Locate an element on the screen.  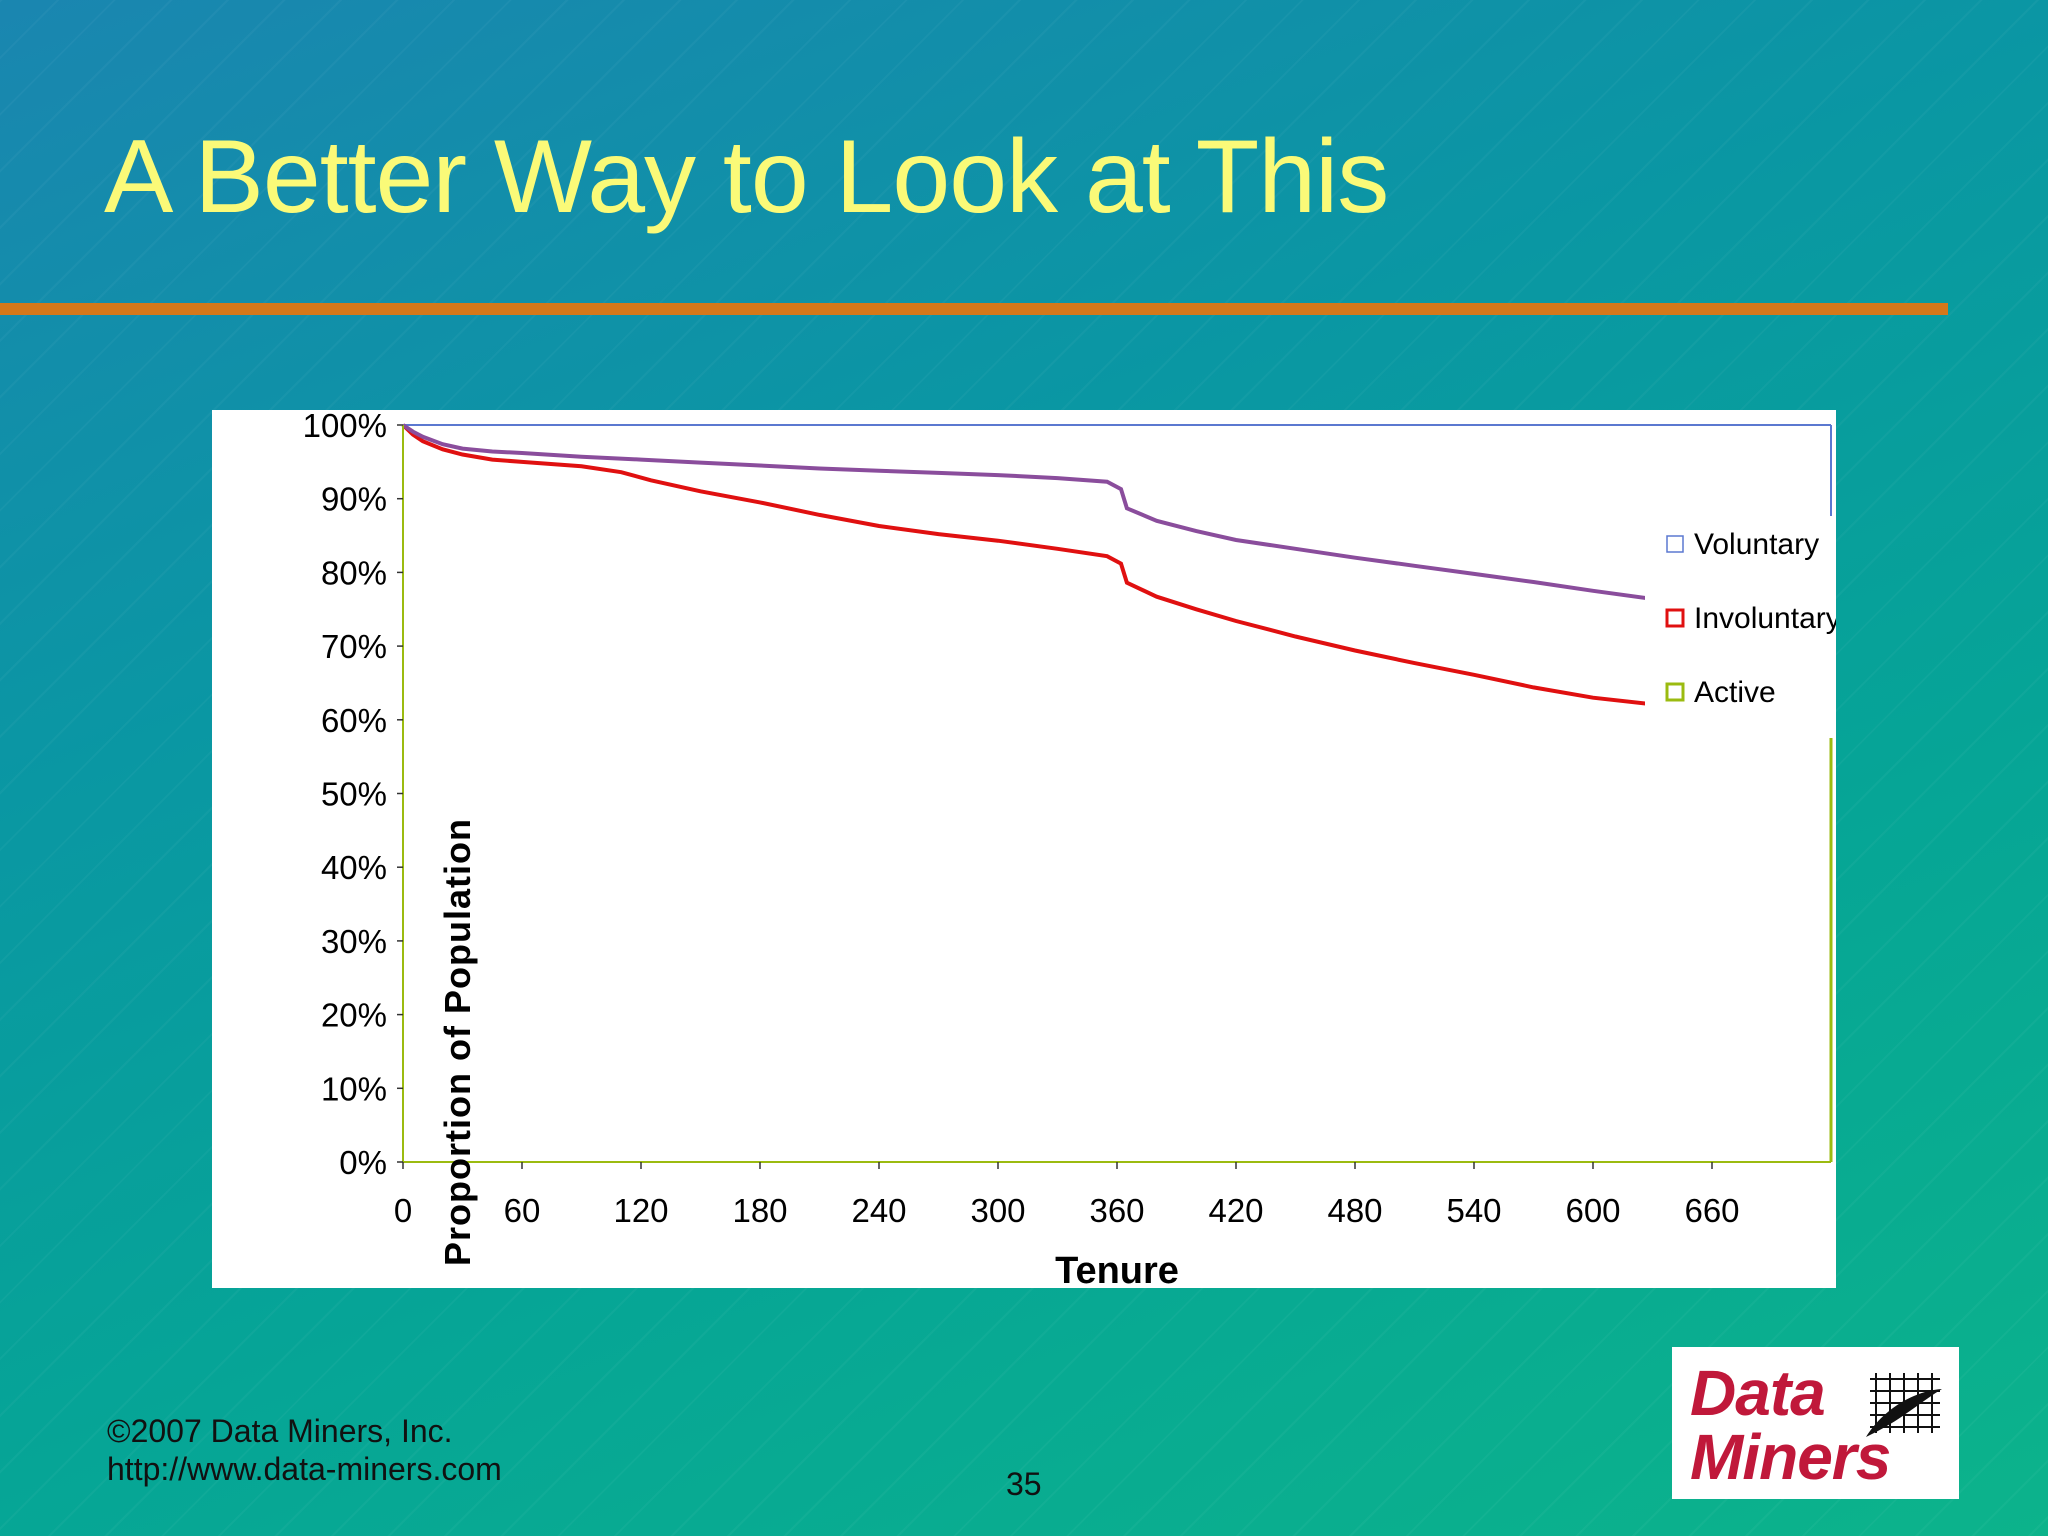
slide-title: A Better Way to Look at This is located at coordinates (746, 177).